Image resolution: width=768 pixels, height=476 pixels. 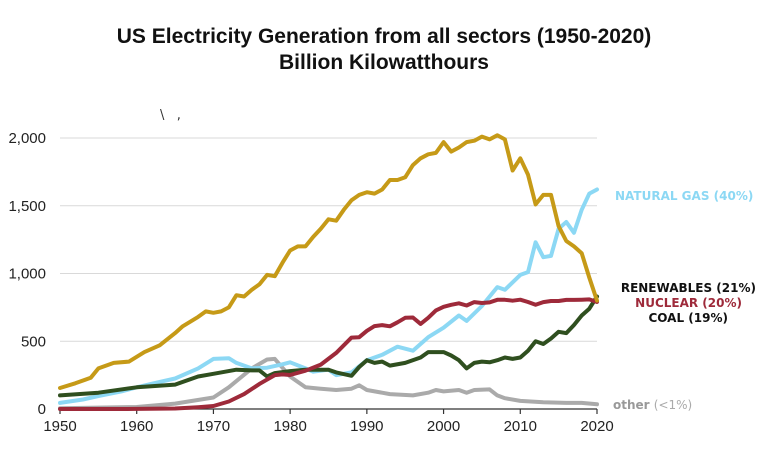 I want to click on x-tick-label-2000: 2000, so click(x=443, y=426).